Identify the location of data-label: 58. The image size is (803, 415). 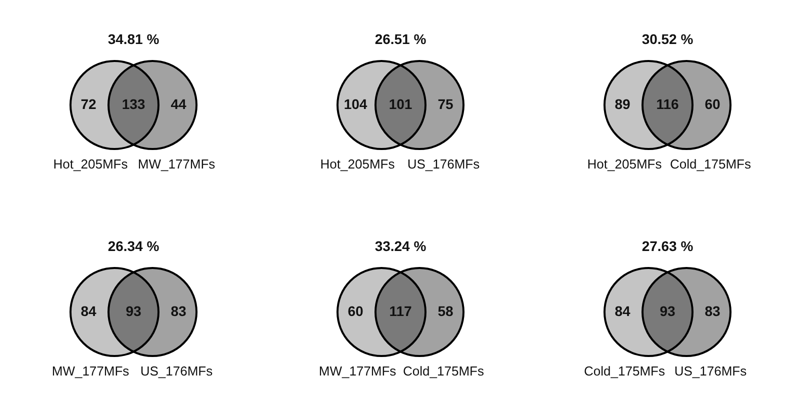
(446, 310).